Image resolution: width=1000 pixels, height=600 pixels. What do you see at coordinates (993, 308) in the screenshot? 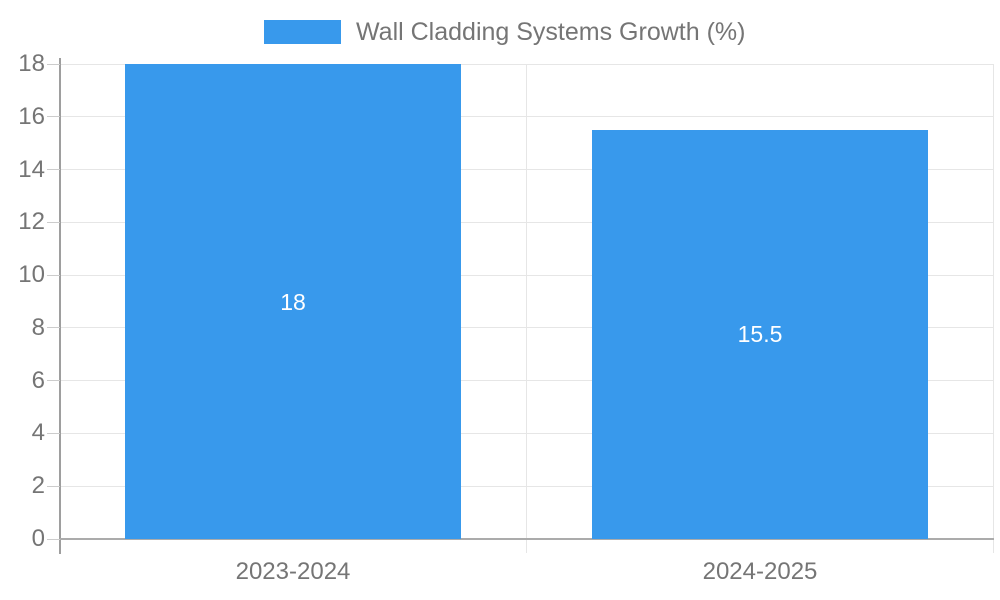
I see `plot-right-border-line` at bounding box center [993, 308].